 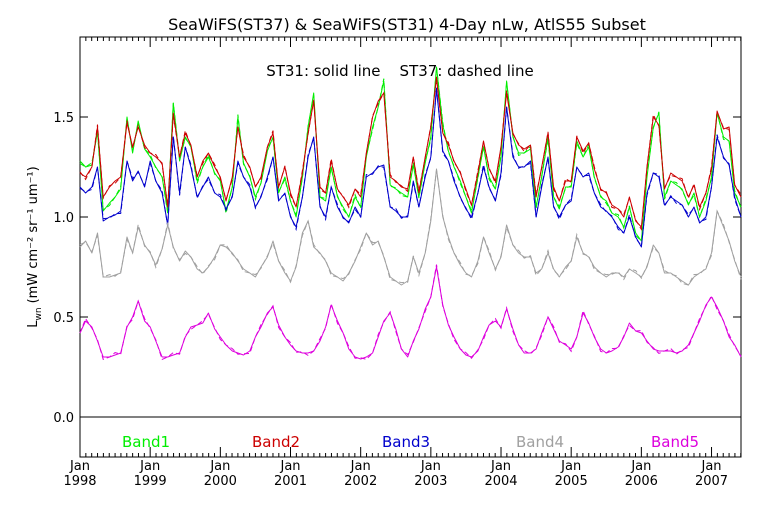 What do you see at coordinates (79, 466) in the screenshot?
I see `x-tick-month-0: Jan` at bounding box center [79, 466].